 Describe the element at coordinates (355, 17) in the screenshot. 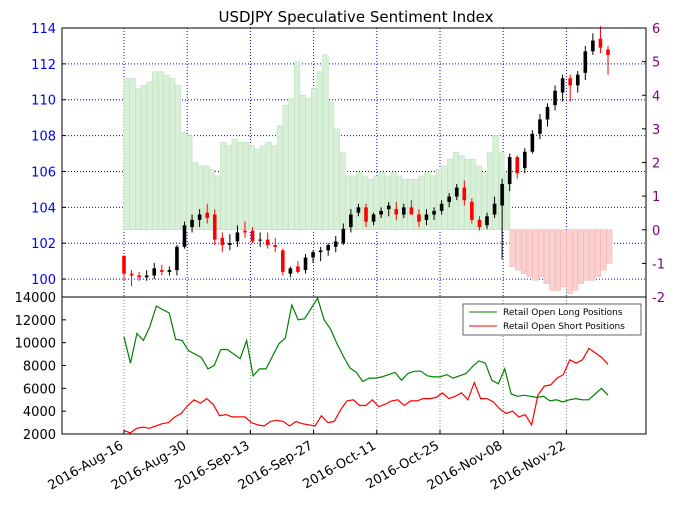

I see `chart-title: USDJPY Speculative Sentiment Index` at that location.